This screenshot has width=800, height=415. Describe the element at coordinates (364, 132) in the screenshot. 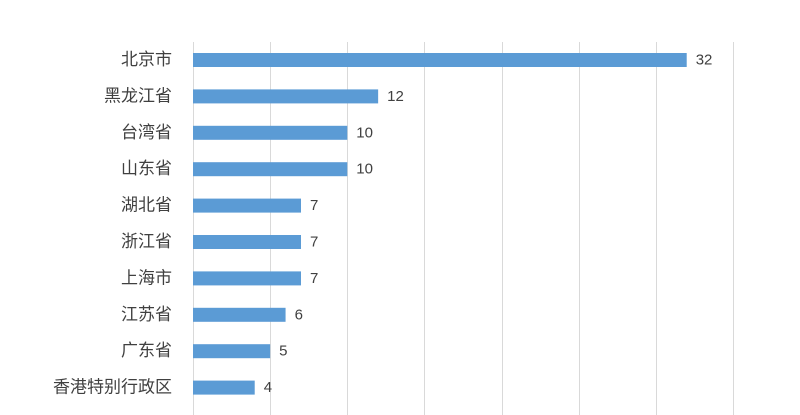

I see `value-label-2: 10` at that location.